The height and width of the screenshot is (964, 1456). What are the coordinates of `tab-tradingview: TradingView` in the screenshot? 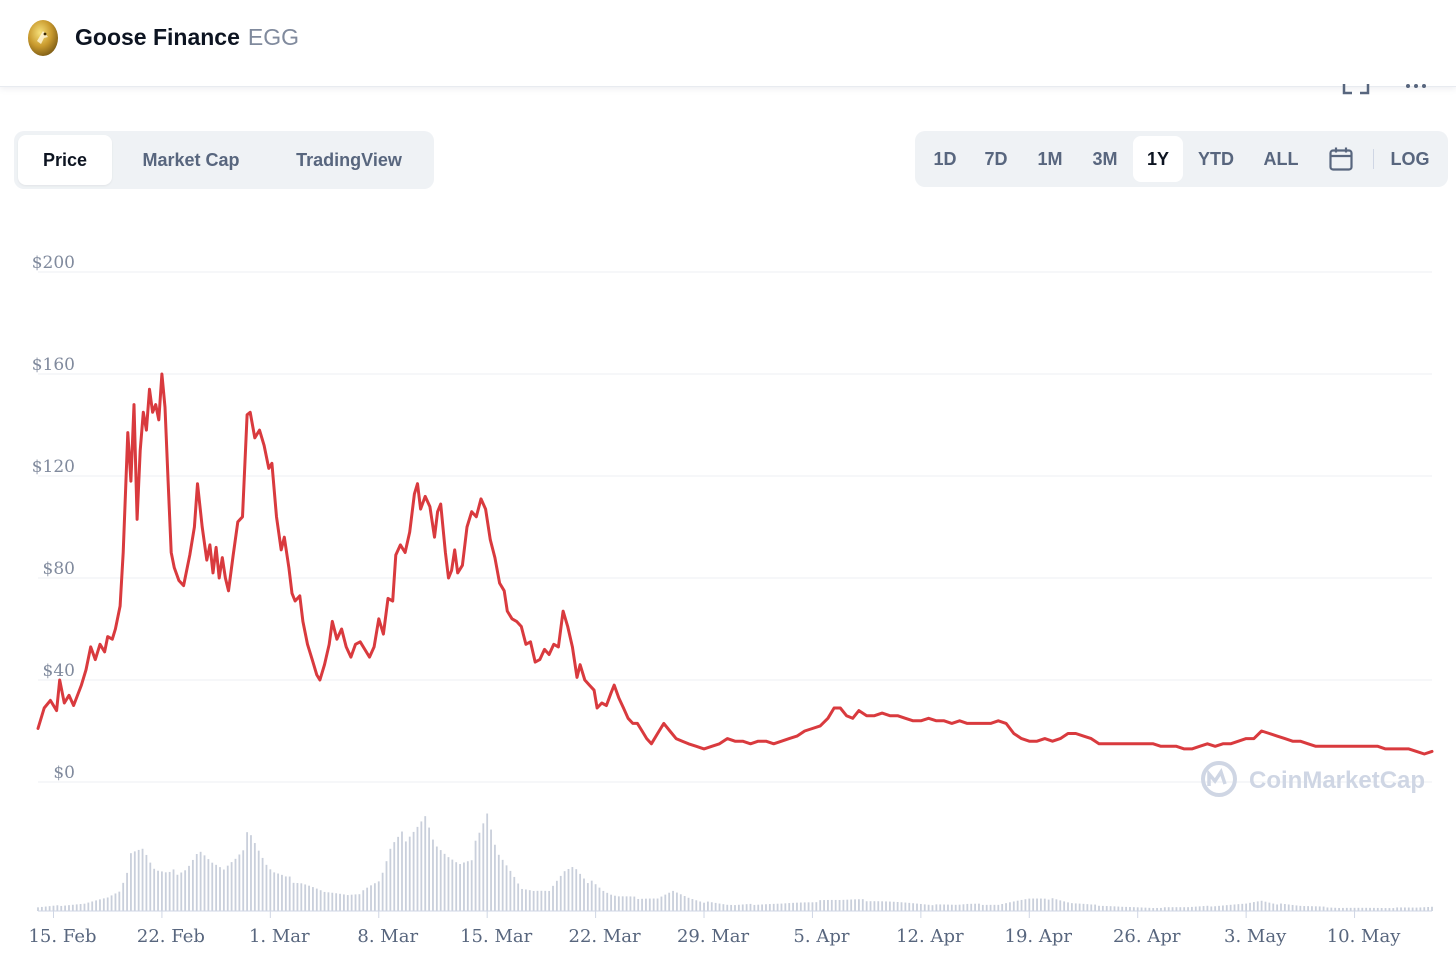 It's located at (349, 160).